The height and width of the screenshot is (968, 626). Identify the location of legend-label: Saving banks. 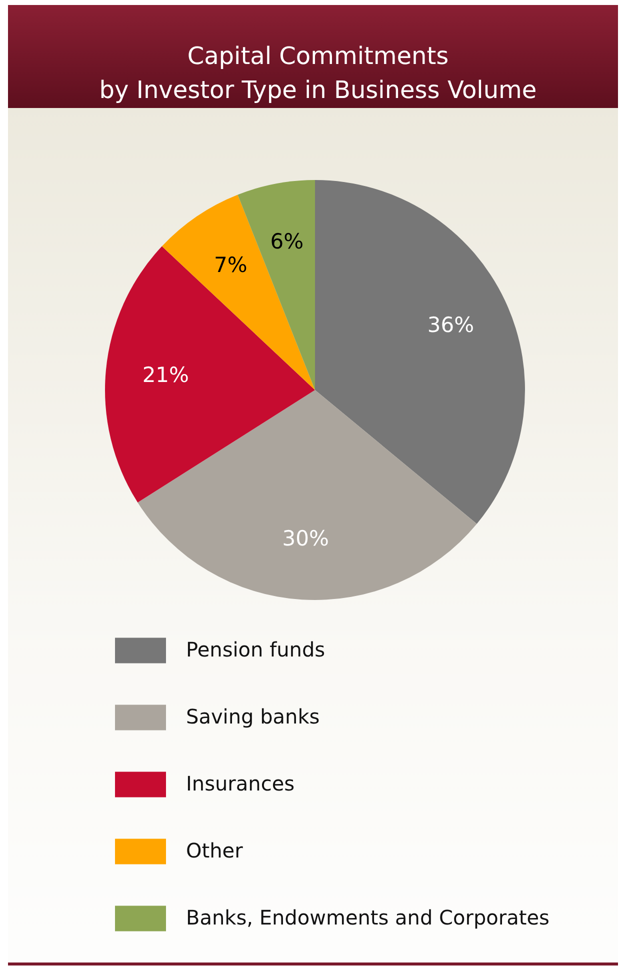
(253, 716).